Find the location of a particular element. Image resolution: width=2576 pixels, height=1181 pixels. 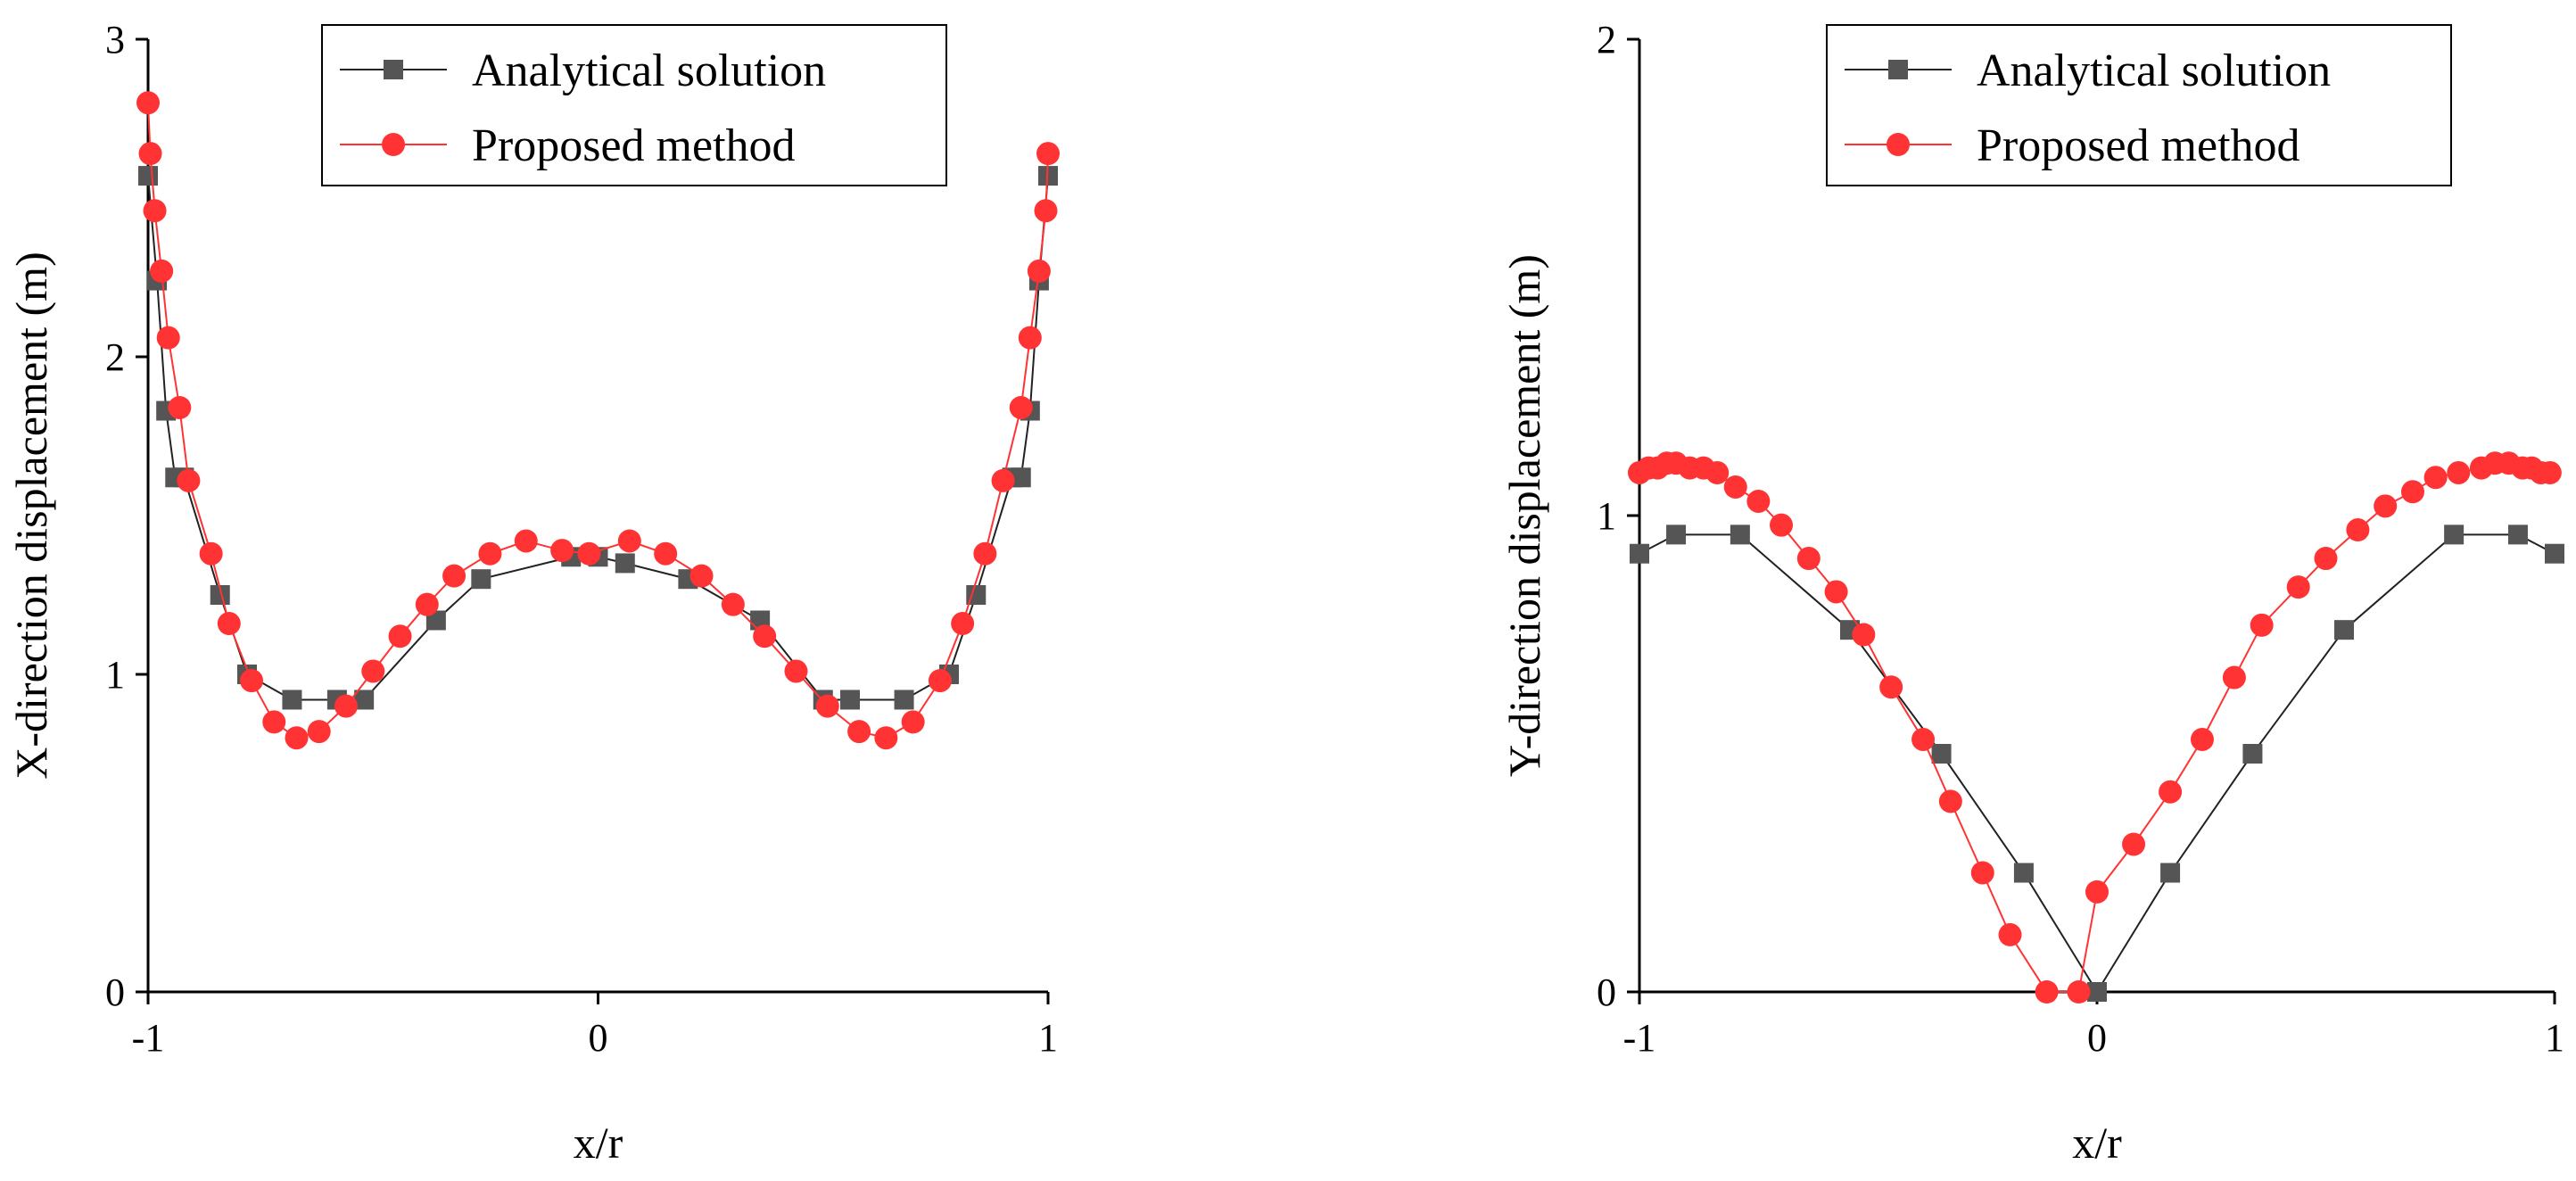

y-axis-title: Y-direction displacement (m) is located at coordinates (1524, 516).